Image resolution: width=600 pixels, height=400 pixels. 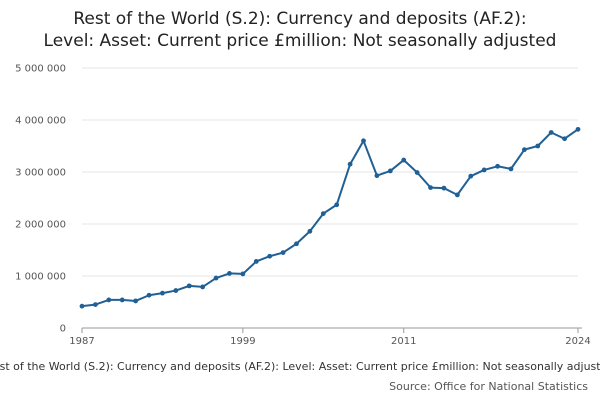 What do you see at coordinates (40, 173) in the screenshot?
I see `y-tick-label: 3 000 000` at bounding box center [40, 173].